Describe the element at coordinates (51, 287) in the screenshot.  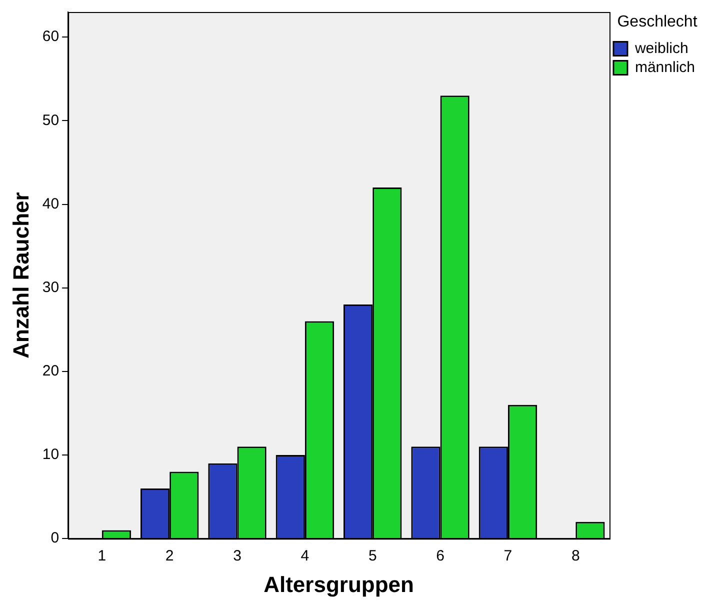
I see `y-tick-label: 30` at that location.